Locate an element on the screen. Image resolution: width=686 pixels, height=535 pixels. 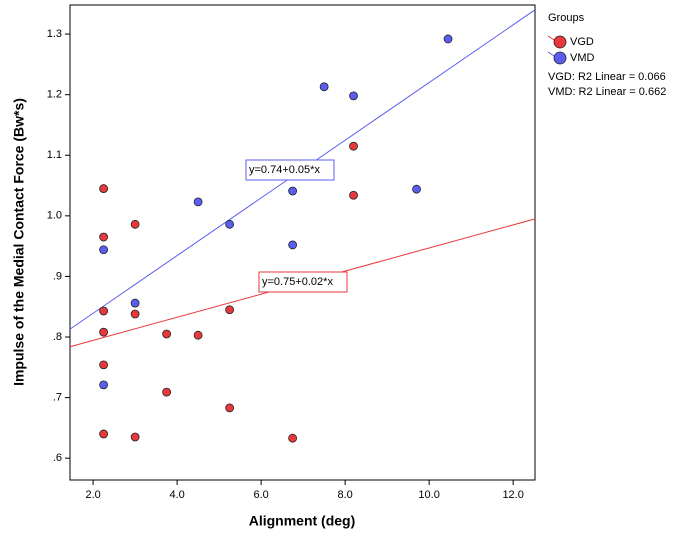
y-tick-label: 1.1 is located at coordinates (54, 155).